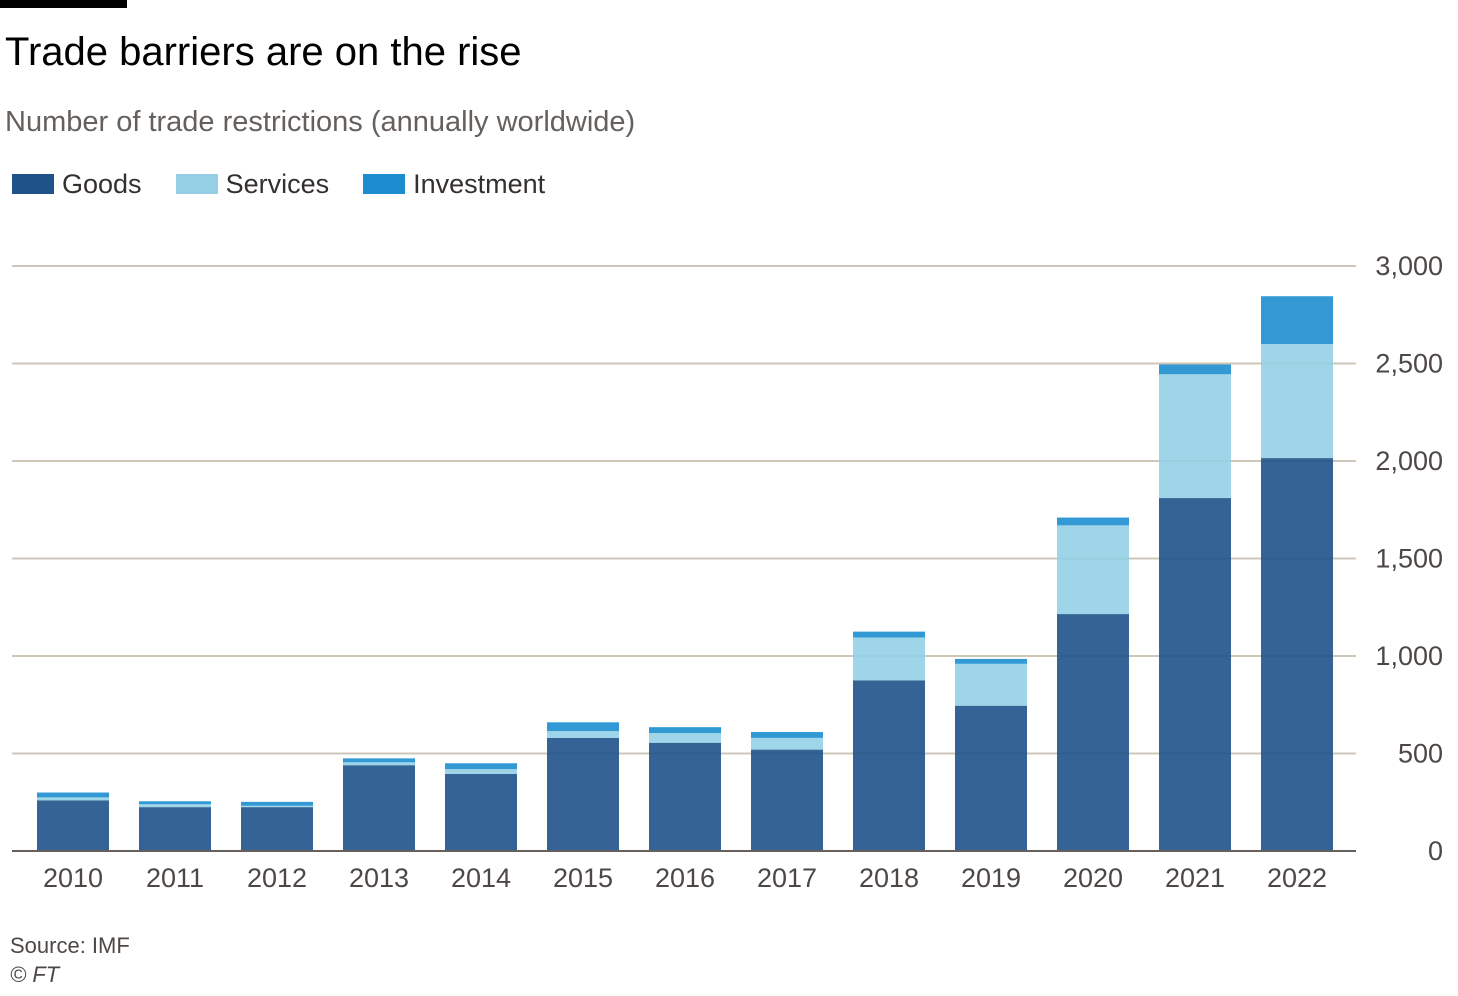 The image size is (1458, 996). Describe the element at coordinates (175, 829) in the screenshot. I see `bar-goods-2011` at that location.